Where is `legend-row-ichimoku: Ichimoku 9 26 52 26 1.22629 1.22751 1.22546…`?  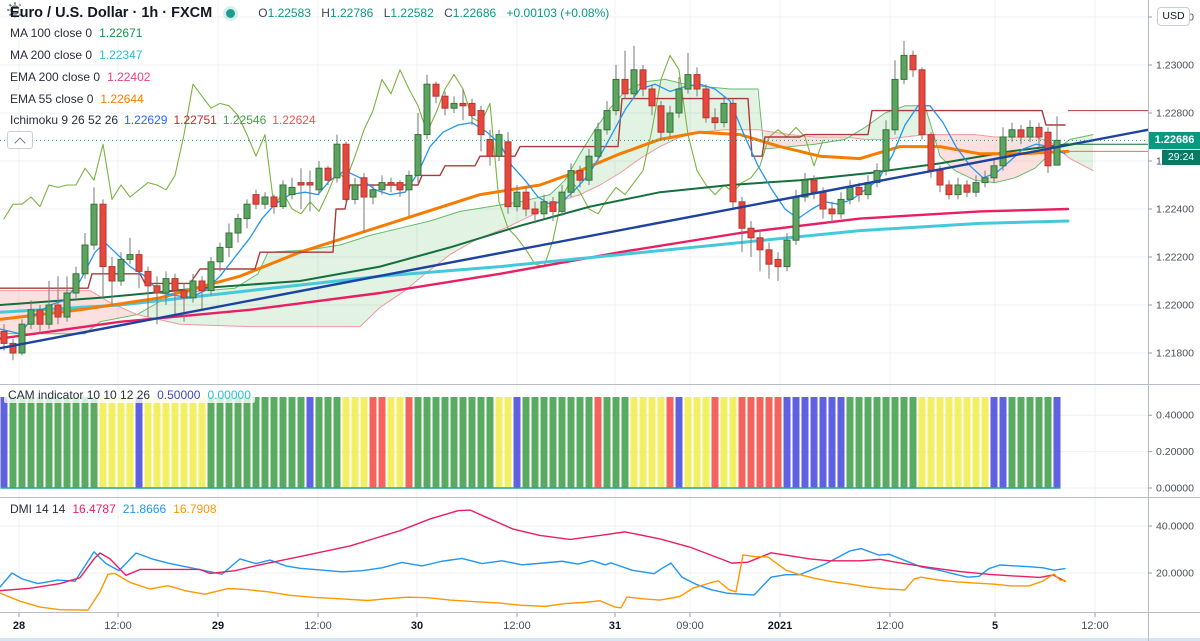
legend-row-ichimoku: Ichimoku 9 26 52 26 1.22629 1.22751 1.22546… is located at coordinates (163, 120).